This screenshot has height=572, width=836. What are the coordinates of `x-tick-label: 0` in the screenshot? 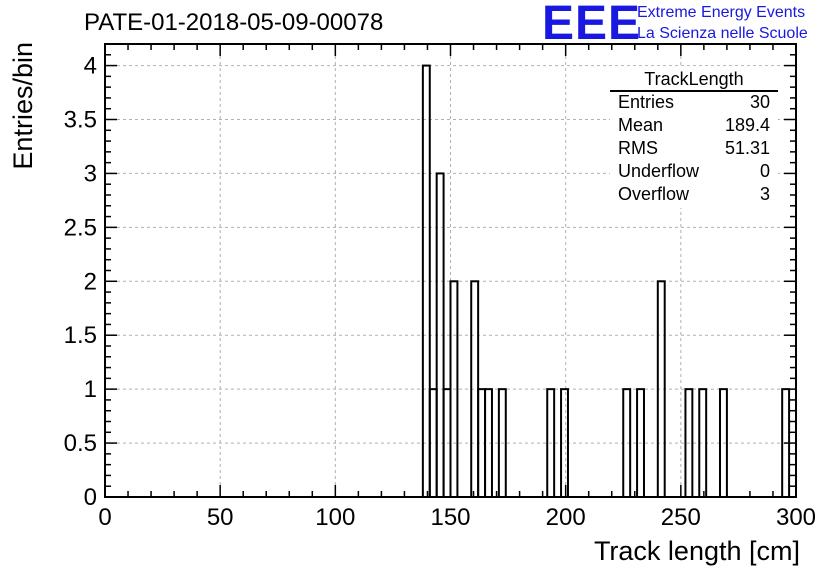 It's located at (104, 517).